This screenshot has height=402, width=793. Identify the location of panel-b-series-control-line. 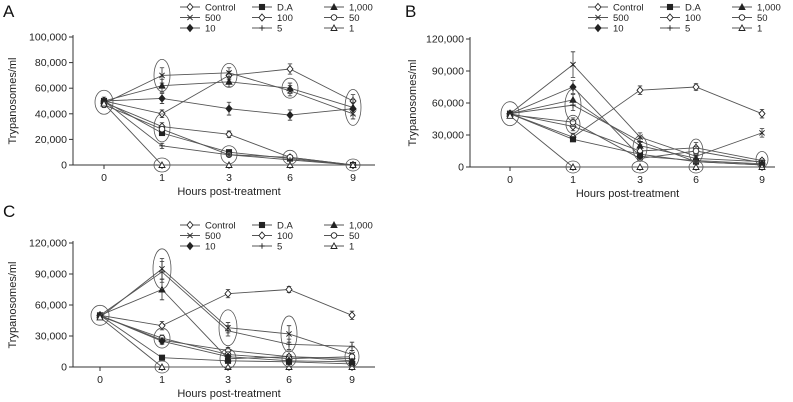
(636, 112).